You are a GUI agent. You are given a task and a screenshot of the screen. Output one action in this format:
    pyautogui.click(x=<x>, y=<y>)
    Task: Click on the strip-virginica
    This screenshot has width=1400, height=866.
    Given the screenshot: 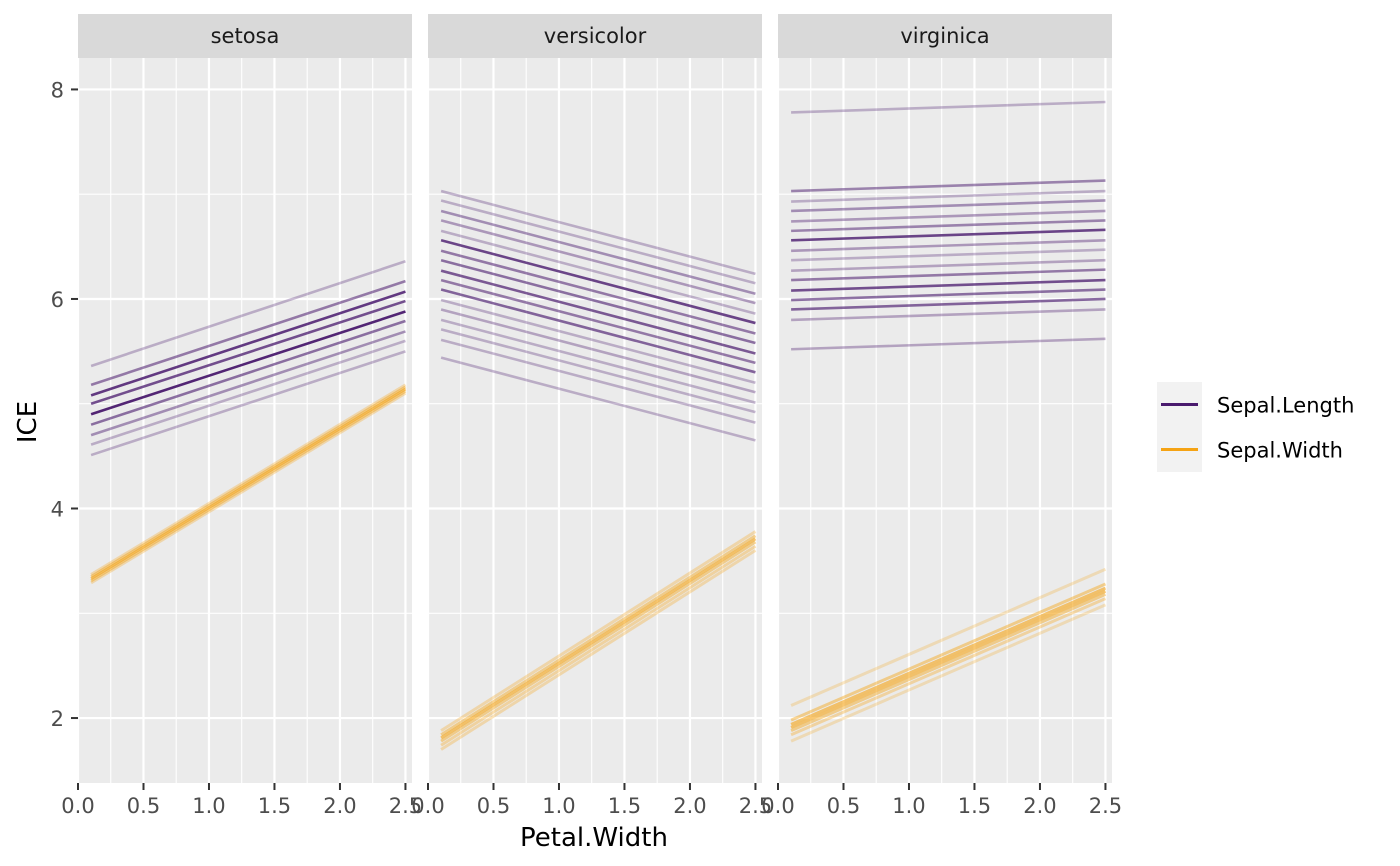 What is the action you would take?
    pyautogui.click(x=945, y=36)
    